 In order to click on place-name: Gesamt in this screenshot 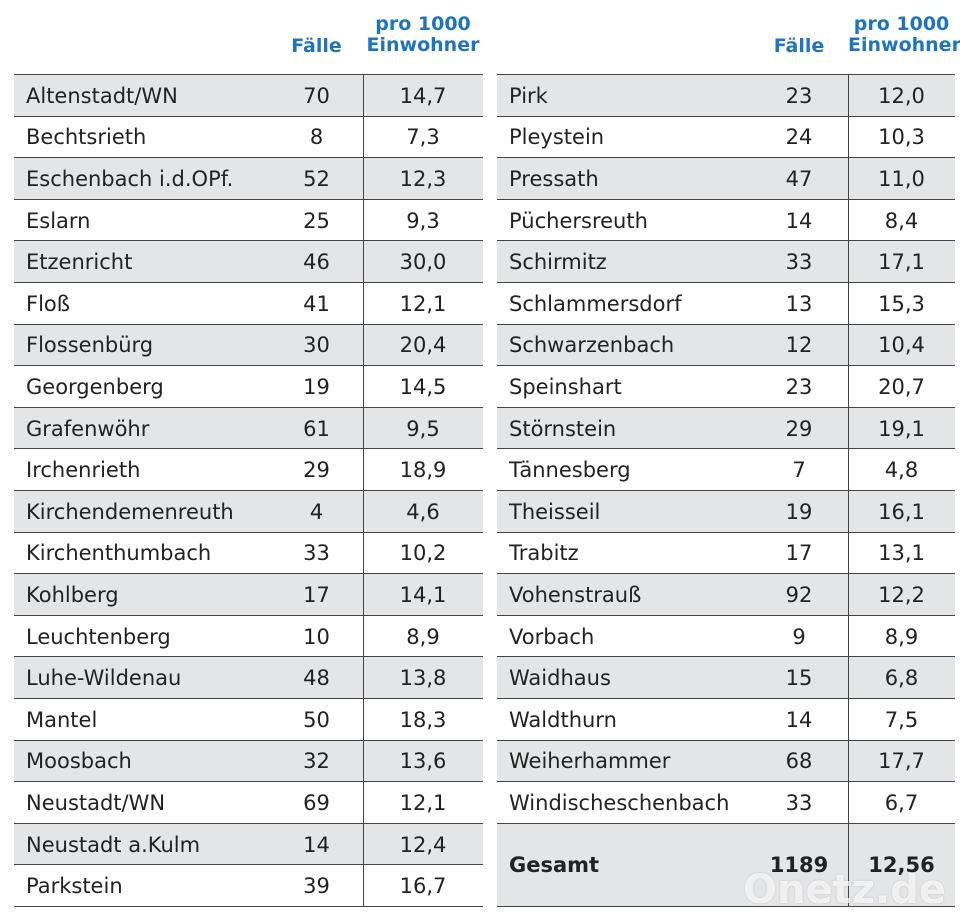, I will do `click(554, 865)`.